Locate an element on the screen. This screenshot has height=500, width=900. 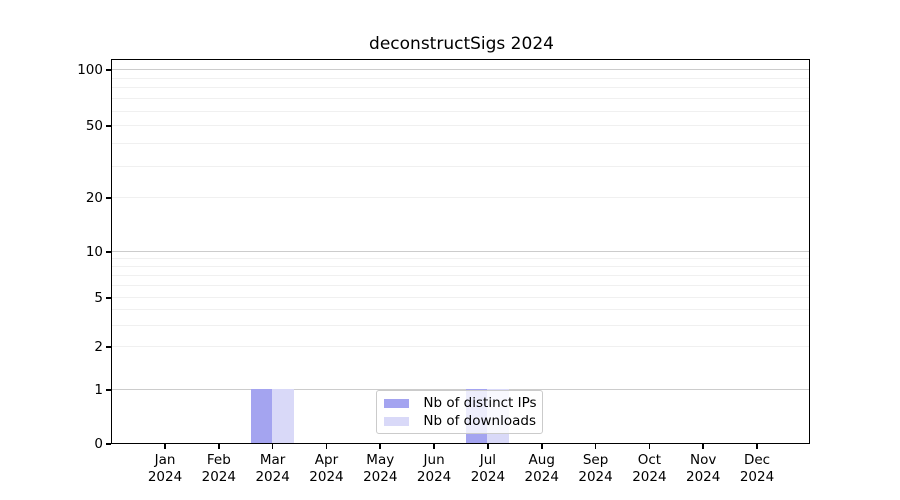
x-tick-jan-2024 is located at coordinates (165, 446).